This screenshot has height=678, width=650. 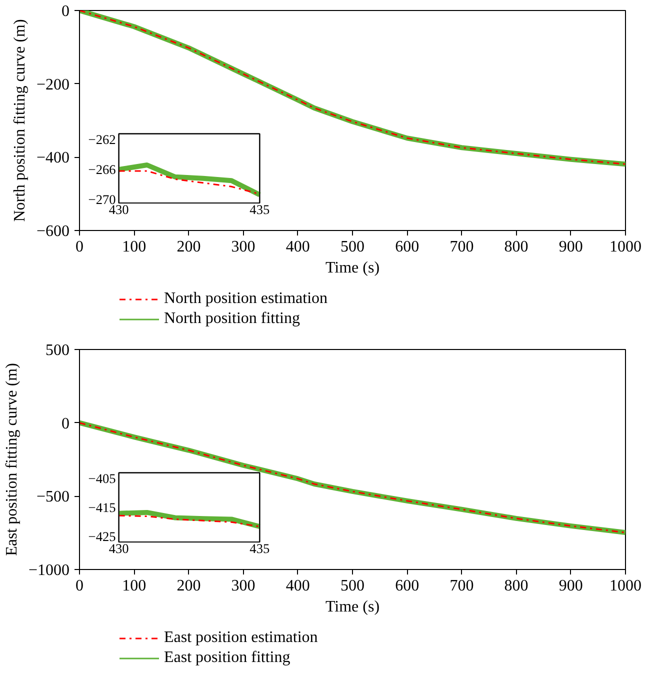 What do you see at coordinates (19, 120) in the screenshot?
I see `y-axis-title: North position fitting curve (m)` at bounding box center [19, 120].